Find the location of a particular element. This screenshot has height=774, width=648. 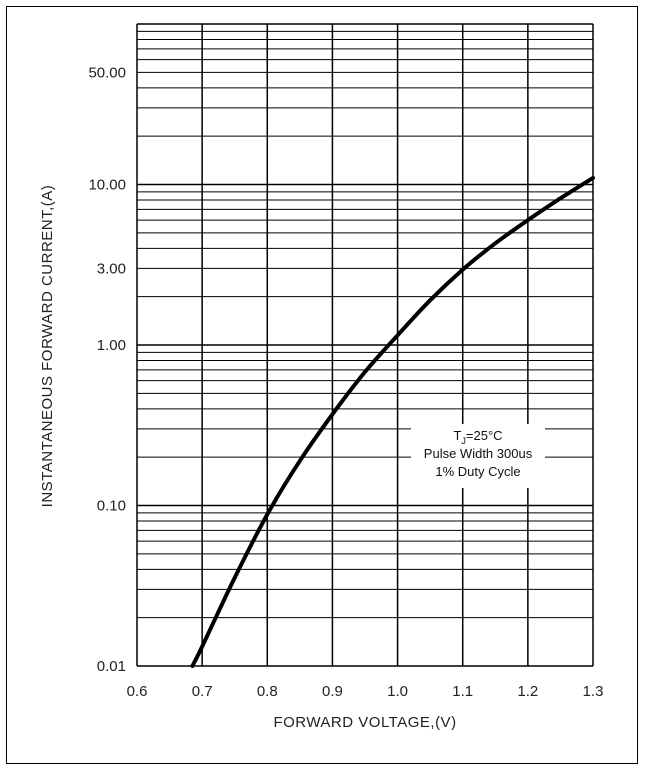

x-tick-label: 1.1 is located at coordinates (462, 691).